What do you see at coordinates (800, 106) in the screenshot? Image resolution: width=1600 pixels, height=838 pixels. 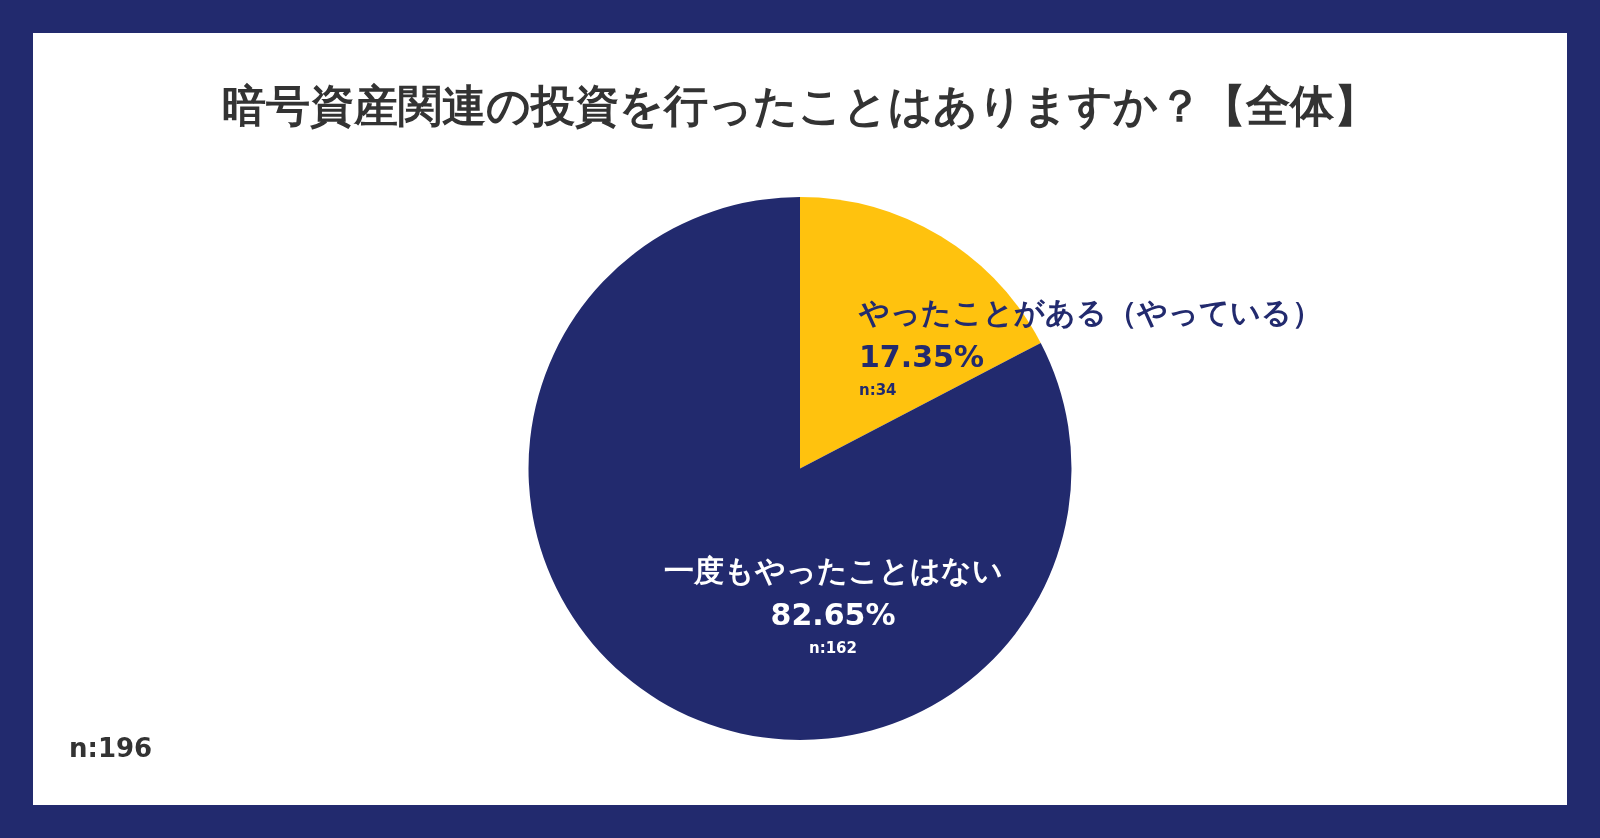 I see `chart-title: 暗号資産関連の投資を行ったことはありますか？【全体】` at bounding box center [800, 106].